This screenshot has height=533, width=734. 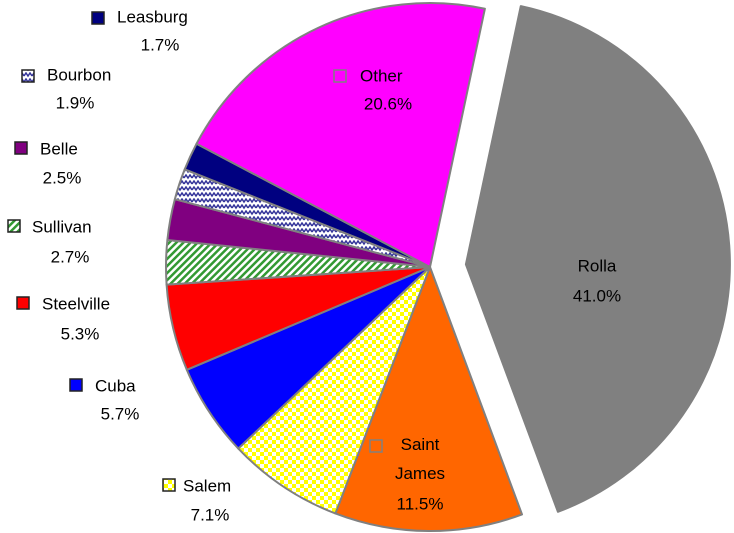 I want to click on slice-label: Saint James, so click(x=420, y=459).